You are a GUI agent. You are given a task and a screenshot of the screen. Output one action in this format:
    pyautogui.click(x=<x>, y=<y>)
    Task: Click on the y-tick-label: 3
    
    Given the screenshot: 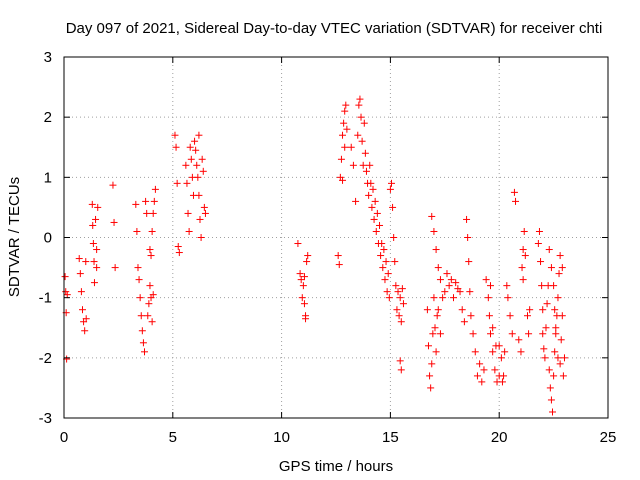 What is the action you would take?
    pyautogui.click(x=48, y=57)
    